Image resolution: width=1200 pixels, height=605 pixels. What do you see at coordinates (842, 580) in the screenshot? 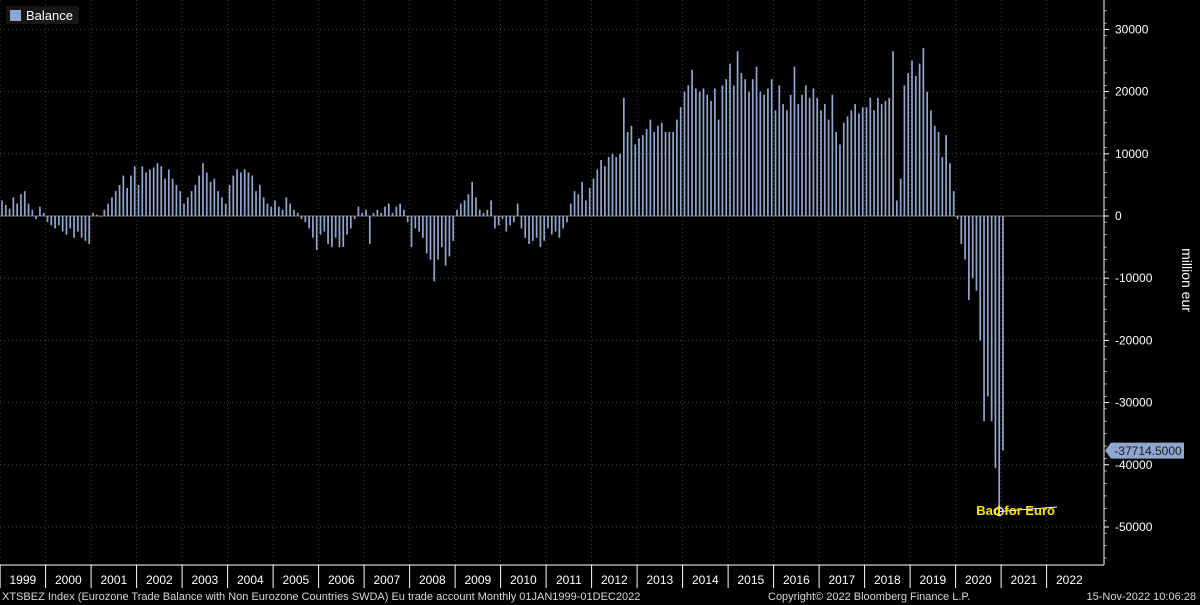
I see `x-tick-label: 2017` at bounding box center [842, 580].